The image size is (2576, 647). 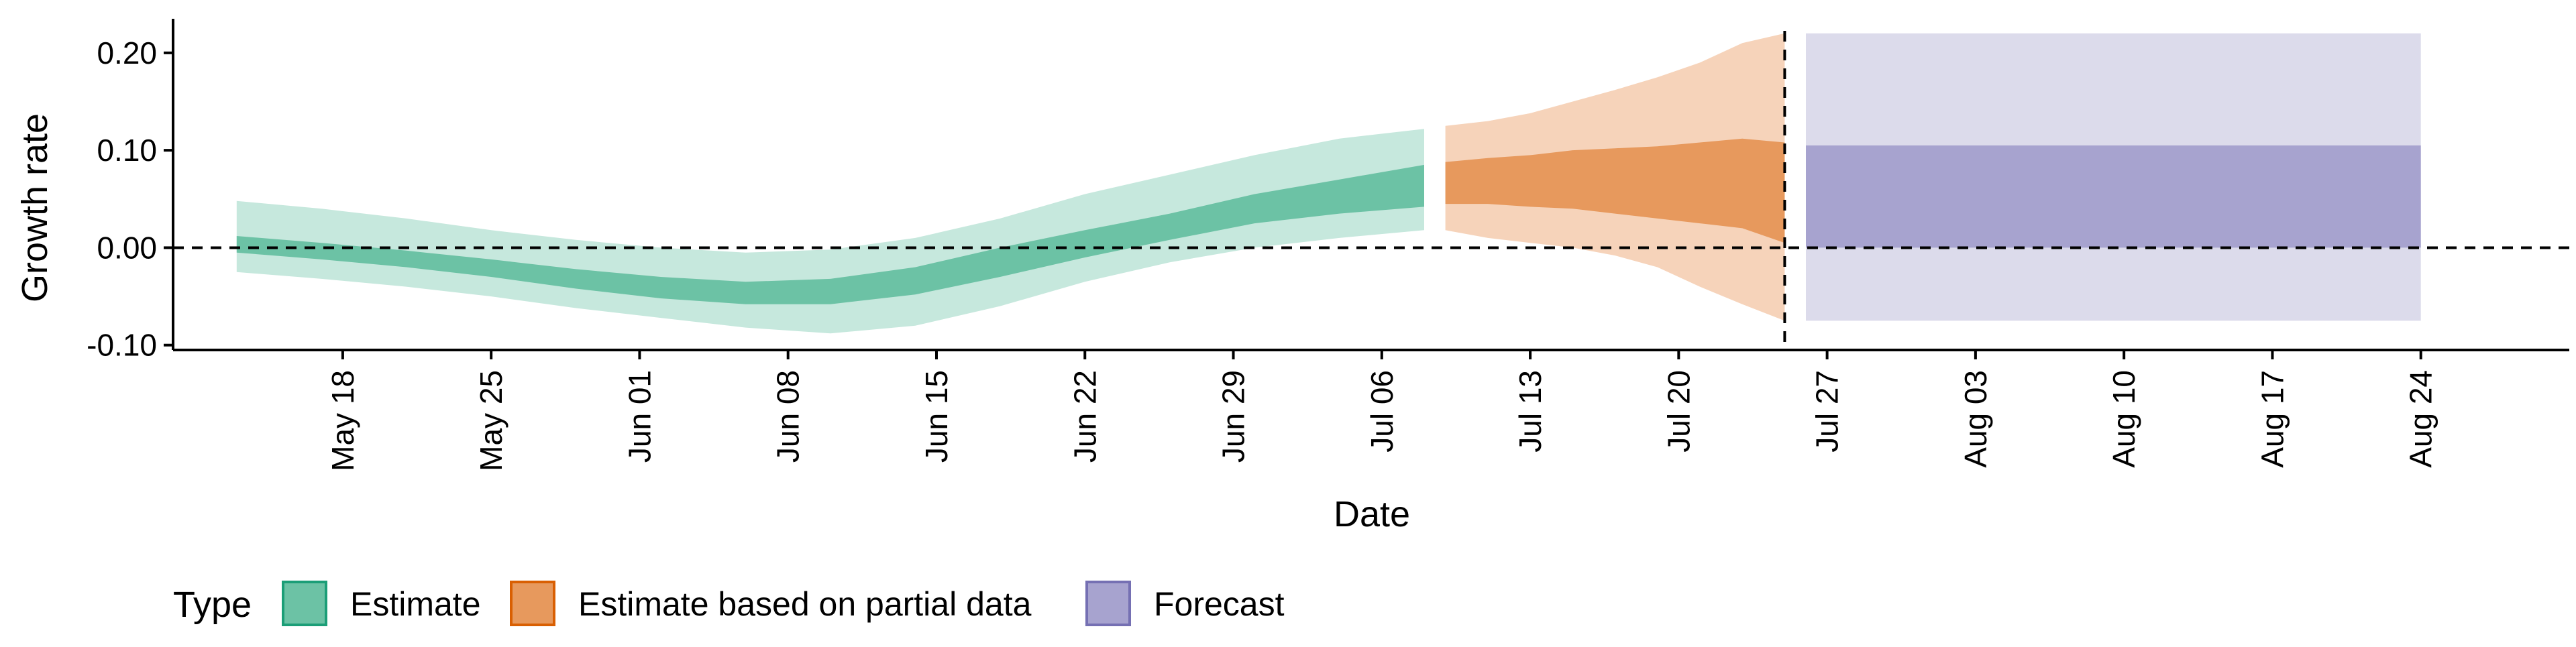 What do you see at coordinates (1233, 417) in the screenshot?
I see `x-tick-label: Jun 29` at bounding box center [1233, 417].